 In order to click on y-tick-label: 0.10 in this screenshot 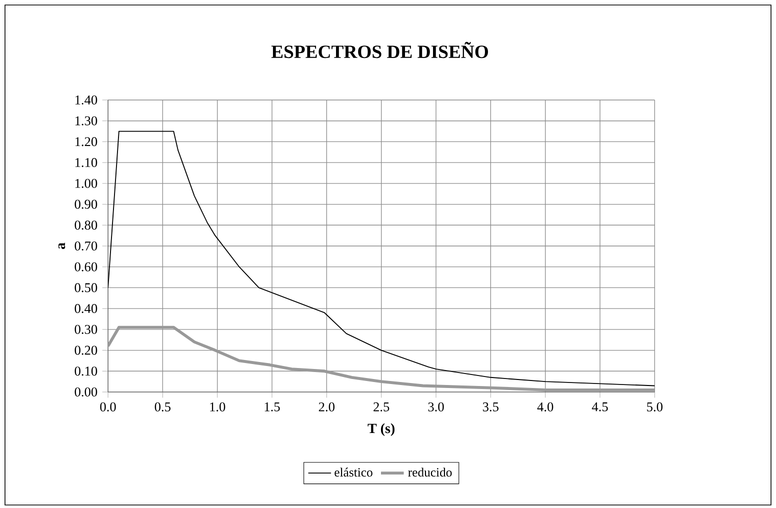, I will do `click(86, 371)`.